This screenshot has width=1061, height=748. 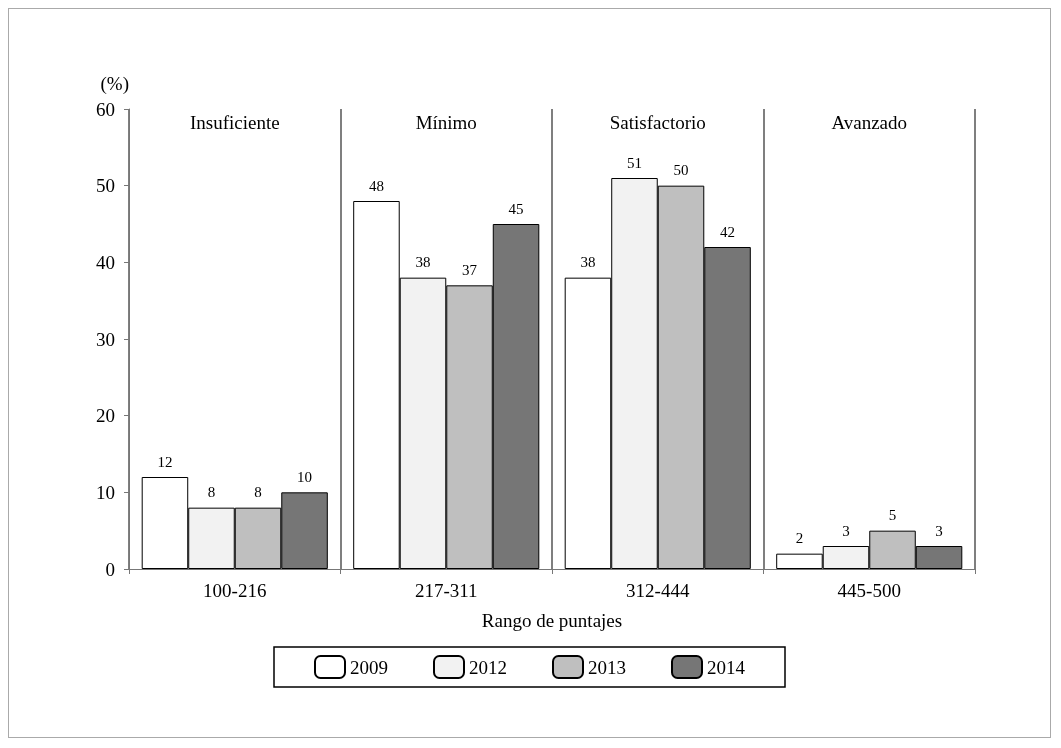 What do you see at coordinates (105, 492) in the screenshot?
I see `y-tick-label: 10` at bounding box center [105, 492].